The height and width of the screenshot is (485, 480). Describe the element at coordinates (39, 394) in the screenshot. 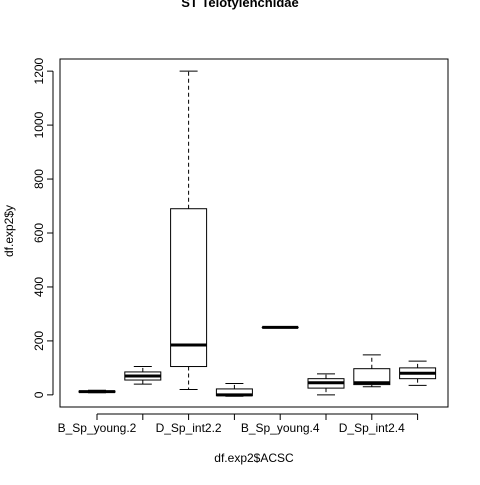

I see `y-tick-label: 0` at that location.